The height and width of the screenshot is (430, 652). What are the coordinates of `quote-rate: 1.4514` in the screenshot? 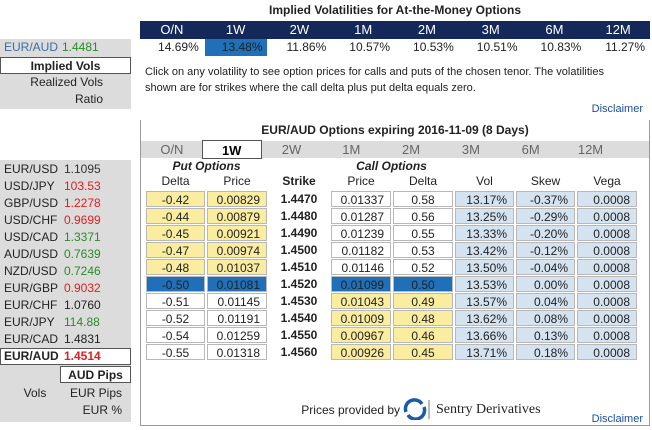 It's located at (82, 356).